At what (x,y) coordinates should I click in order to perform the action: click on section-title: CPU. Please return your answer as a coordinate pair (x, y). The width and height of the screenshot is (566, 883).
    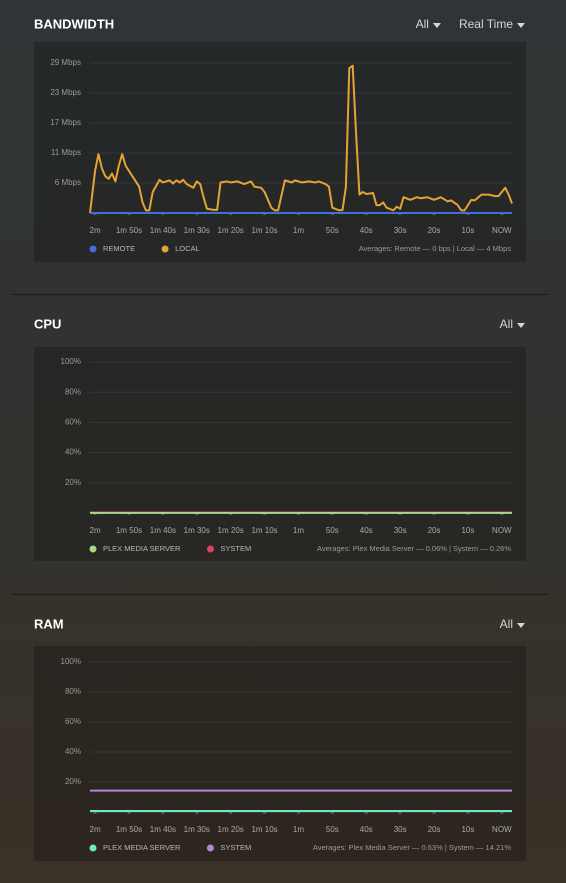
    Looking at the image, I should click on (47, 323).